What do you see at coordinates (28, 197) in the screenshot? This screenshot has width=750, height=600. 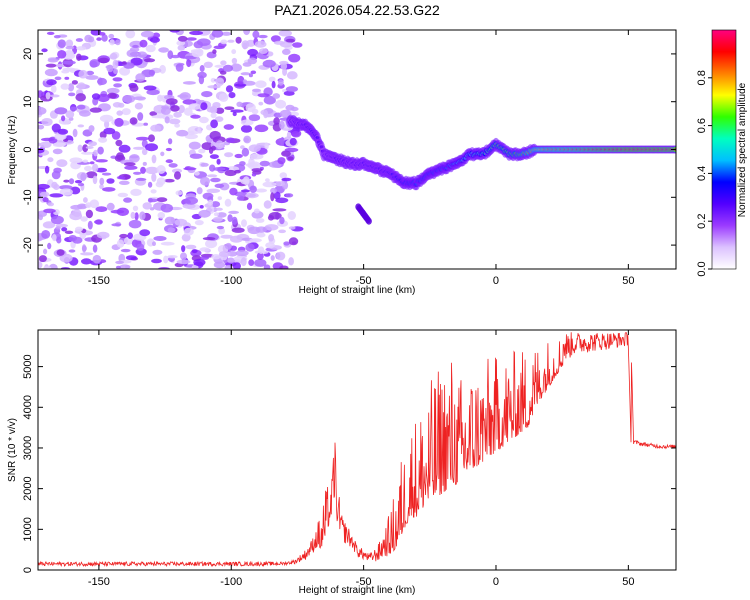 I see `spec-y-tick-label: -10` at bounding box center [28, 197].